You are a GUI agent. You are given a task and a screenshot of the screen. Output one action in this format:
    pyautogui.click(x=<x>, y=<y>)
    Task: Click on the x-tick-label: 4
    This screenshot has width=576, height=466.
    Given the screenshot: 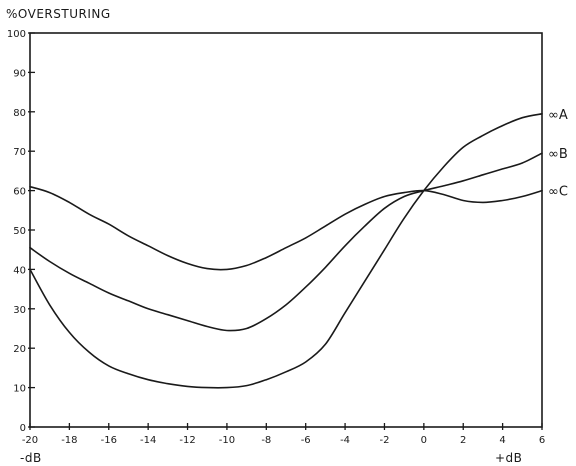 What is the action you would take?
    pyautogui.click(x=502, y=440)
    